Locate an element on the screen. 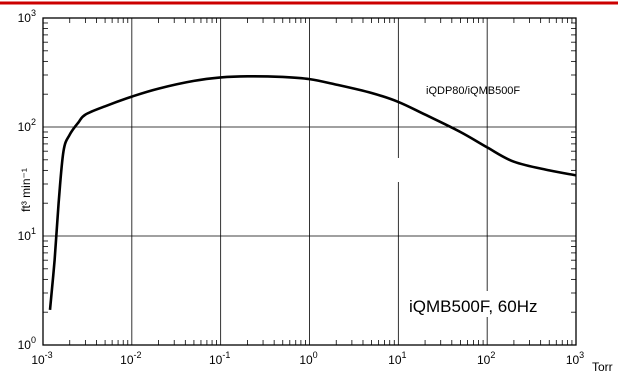  x-tick-label: 10¹ is located at coordinates (397, 358).